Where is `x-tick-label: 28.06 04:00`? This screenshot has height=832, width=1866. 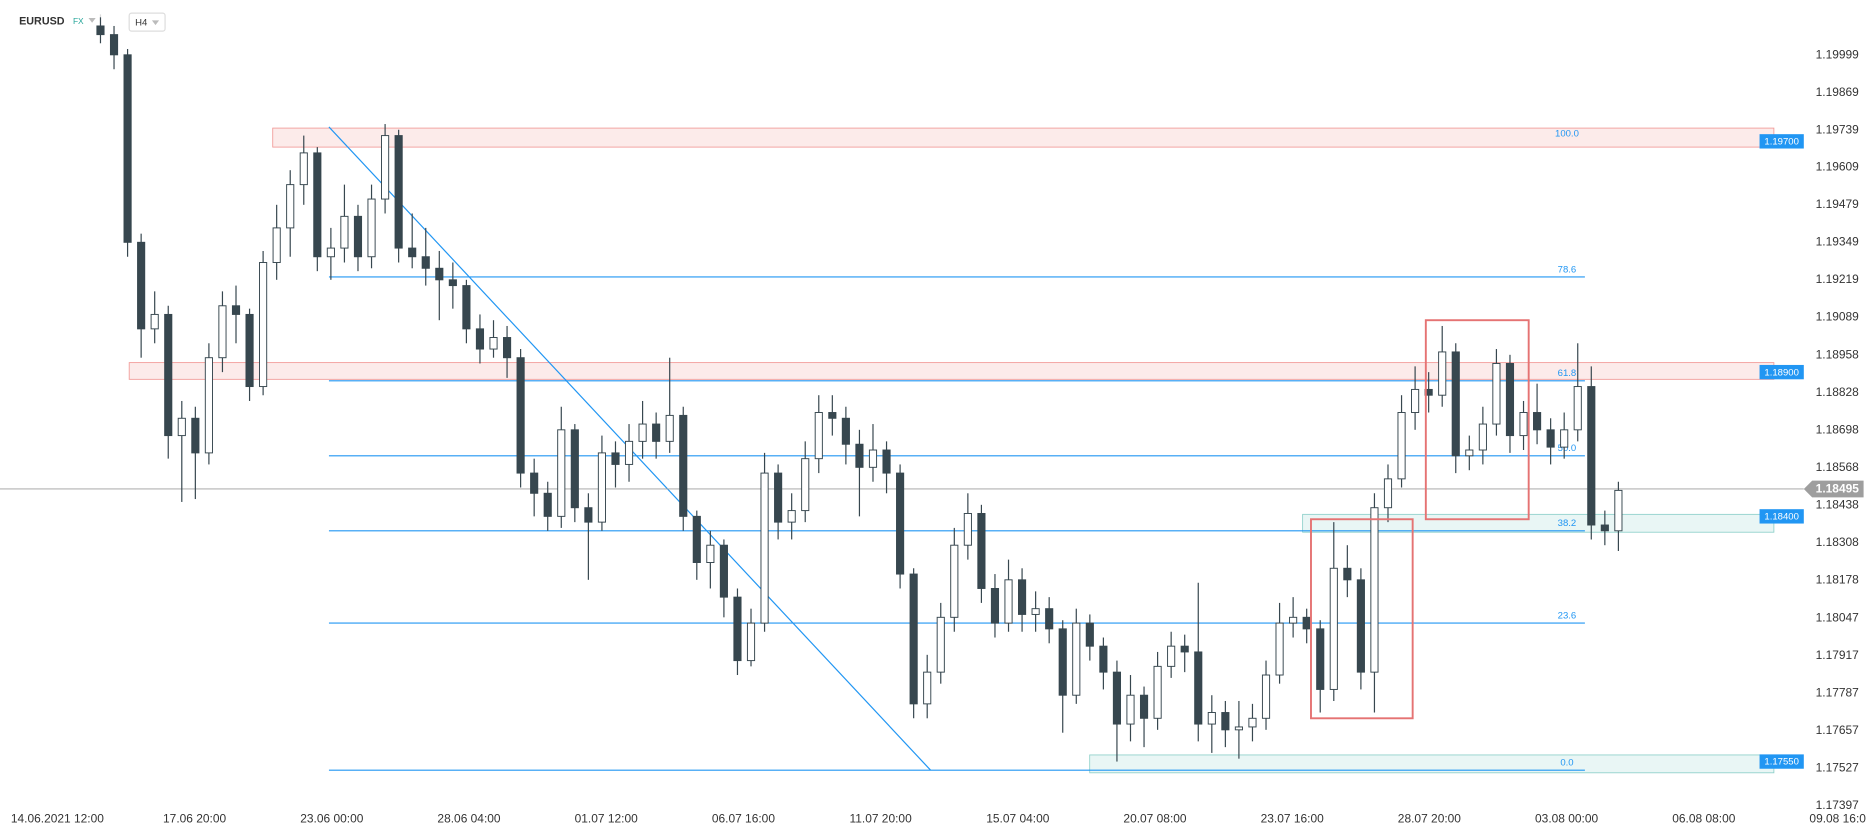 x-tick-label: 28.06 04:00 is located at coordinates (468, 819).